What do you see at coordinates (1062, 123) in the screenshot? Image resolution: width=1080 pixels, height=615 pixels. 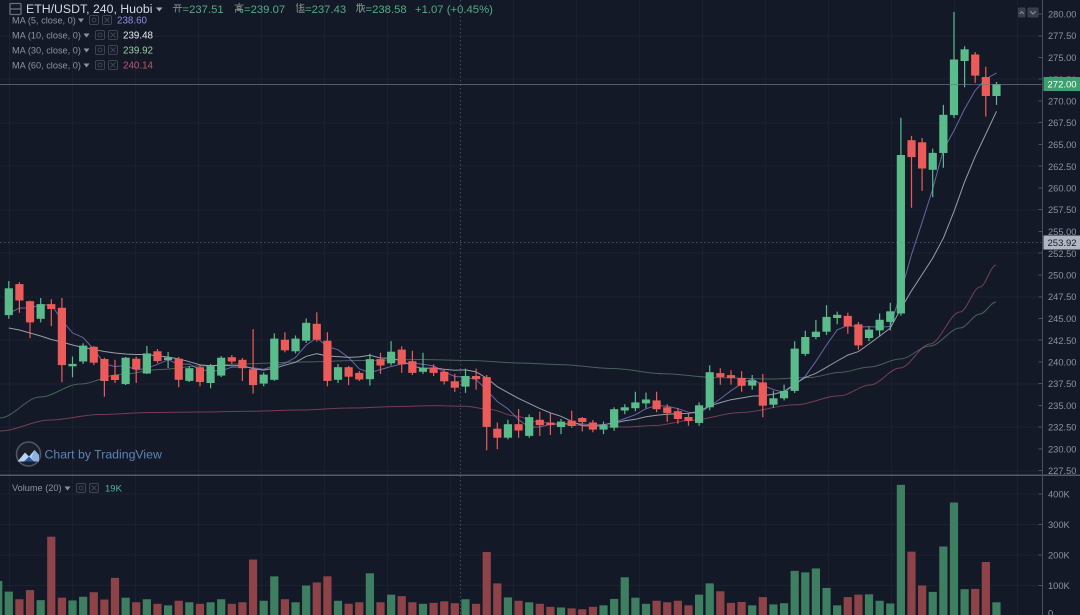 I see `svg-text: 267.50` at bounding box center [1062, 123].